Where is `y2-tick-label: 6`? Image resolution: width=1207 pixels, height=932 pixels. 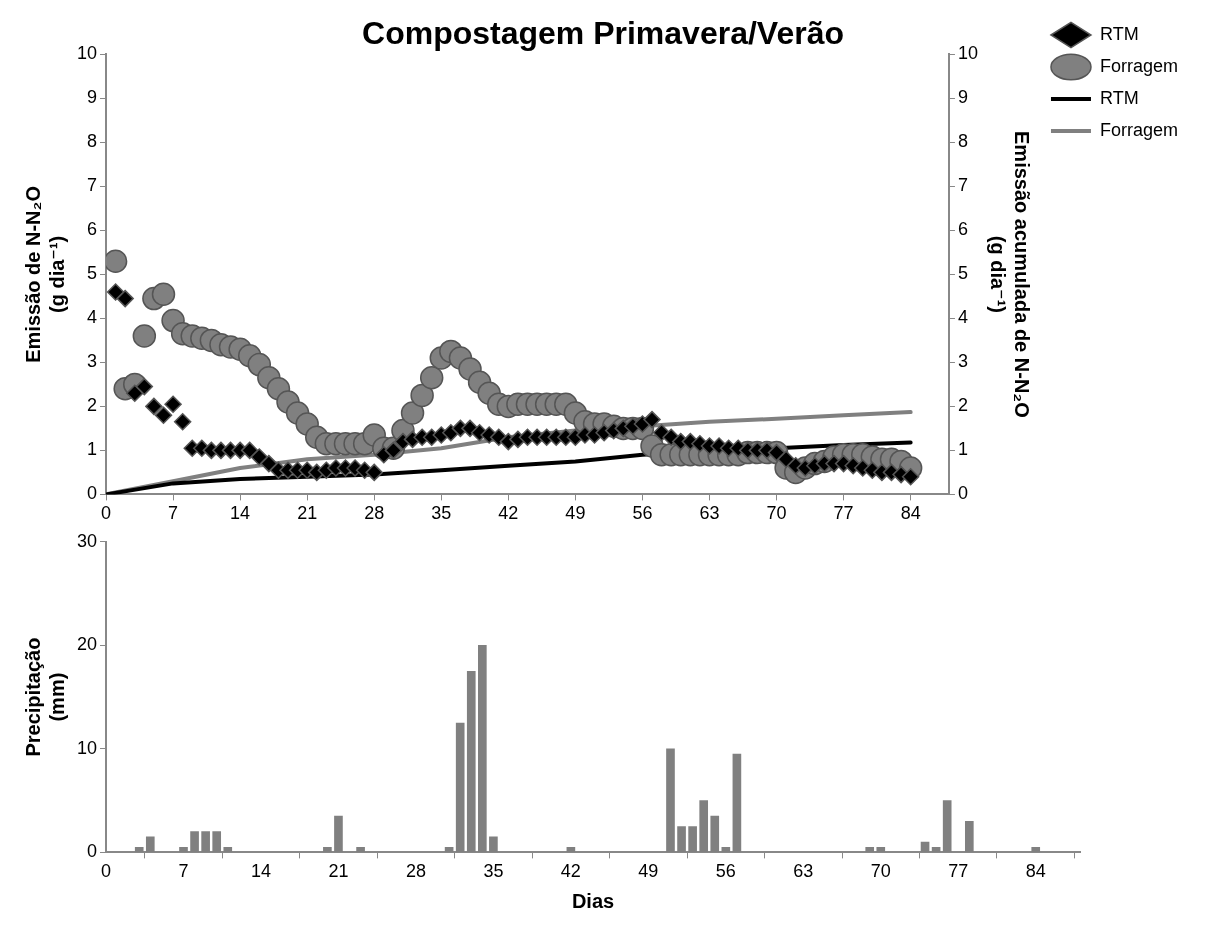 y2-tick-label: 6 is located at coordinates (962, 229).